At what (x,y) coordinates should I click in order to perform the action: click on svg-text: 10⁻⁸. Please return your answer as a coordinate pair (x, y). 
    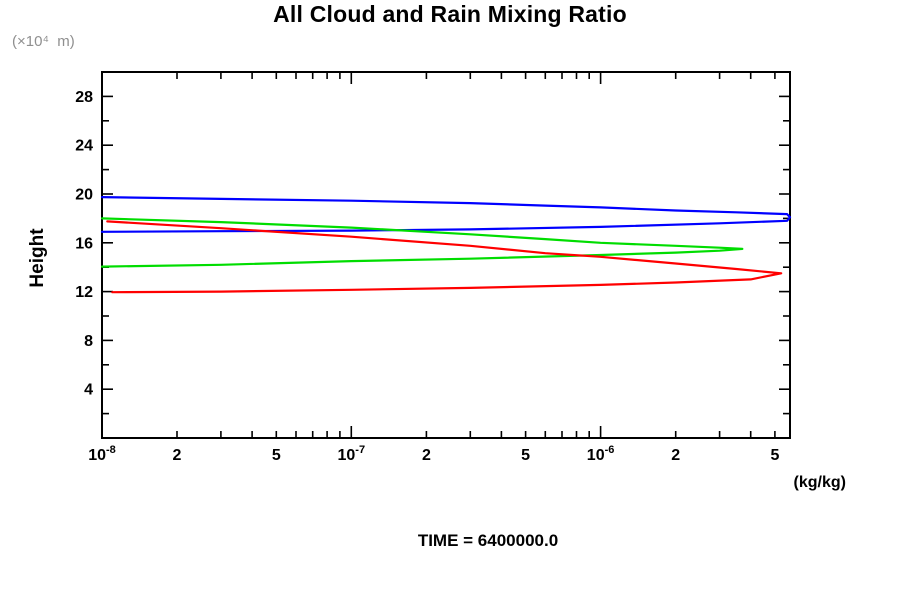
    Looking at the image, I should click on (102, 454).